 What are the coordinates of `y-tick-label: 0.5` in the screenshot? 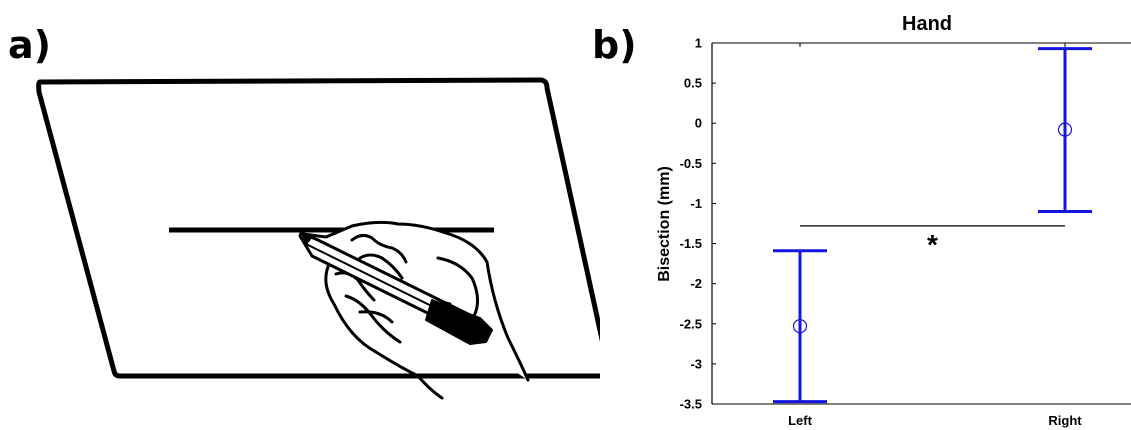 It's located at (693, 83).